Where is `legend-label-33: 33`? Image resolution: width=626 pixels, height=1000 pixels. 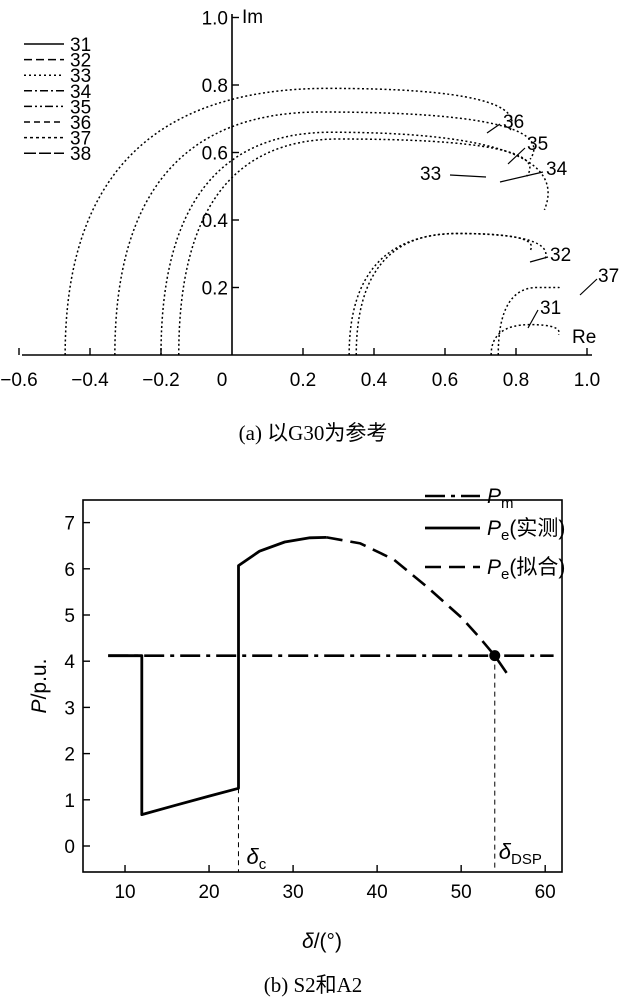
legend-label-33: 33 is located at coordinates (80, 76).